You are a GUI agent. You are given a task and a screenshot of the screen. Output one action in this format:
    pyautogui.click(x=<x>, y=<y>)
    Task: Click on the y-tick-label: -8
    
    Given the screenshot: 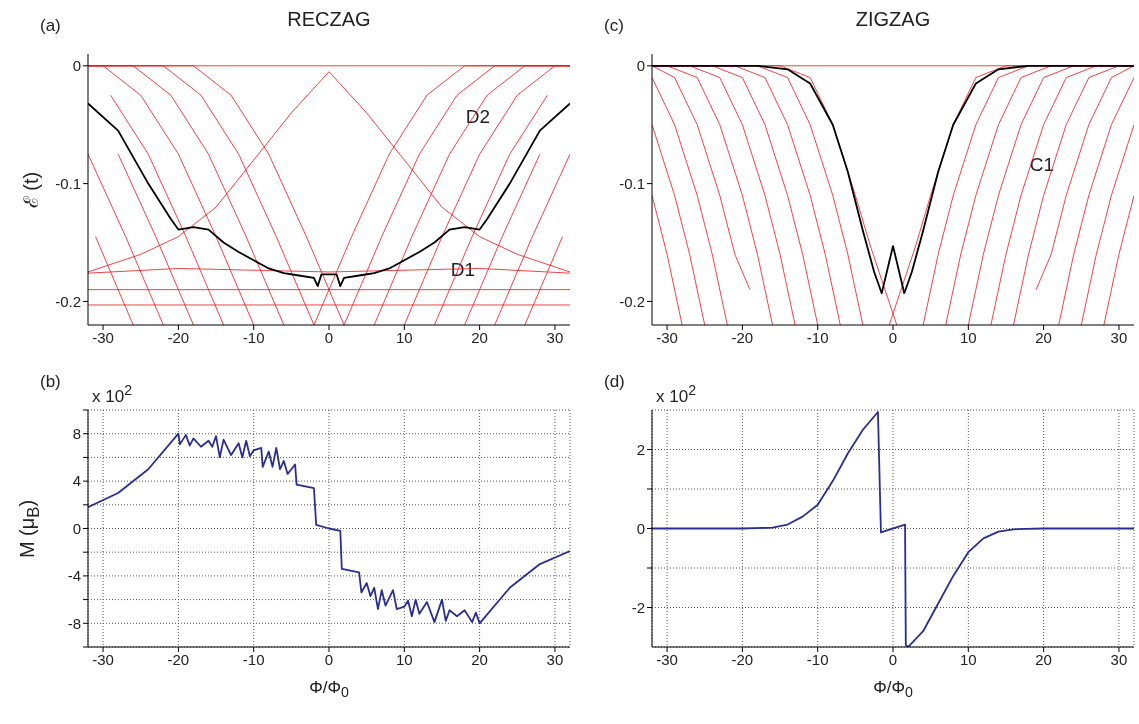 What is the action you would take?
    pyautogui.click(x=74, y=623)
    